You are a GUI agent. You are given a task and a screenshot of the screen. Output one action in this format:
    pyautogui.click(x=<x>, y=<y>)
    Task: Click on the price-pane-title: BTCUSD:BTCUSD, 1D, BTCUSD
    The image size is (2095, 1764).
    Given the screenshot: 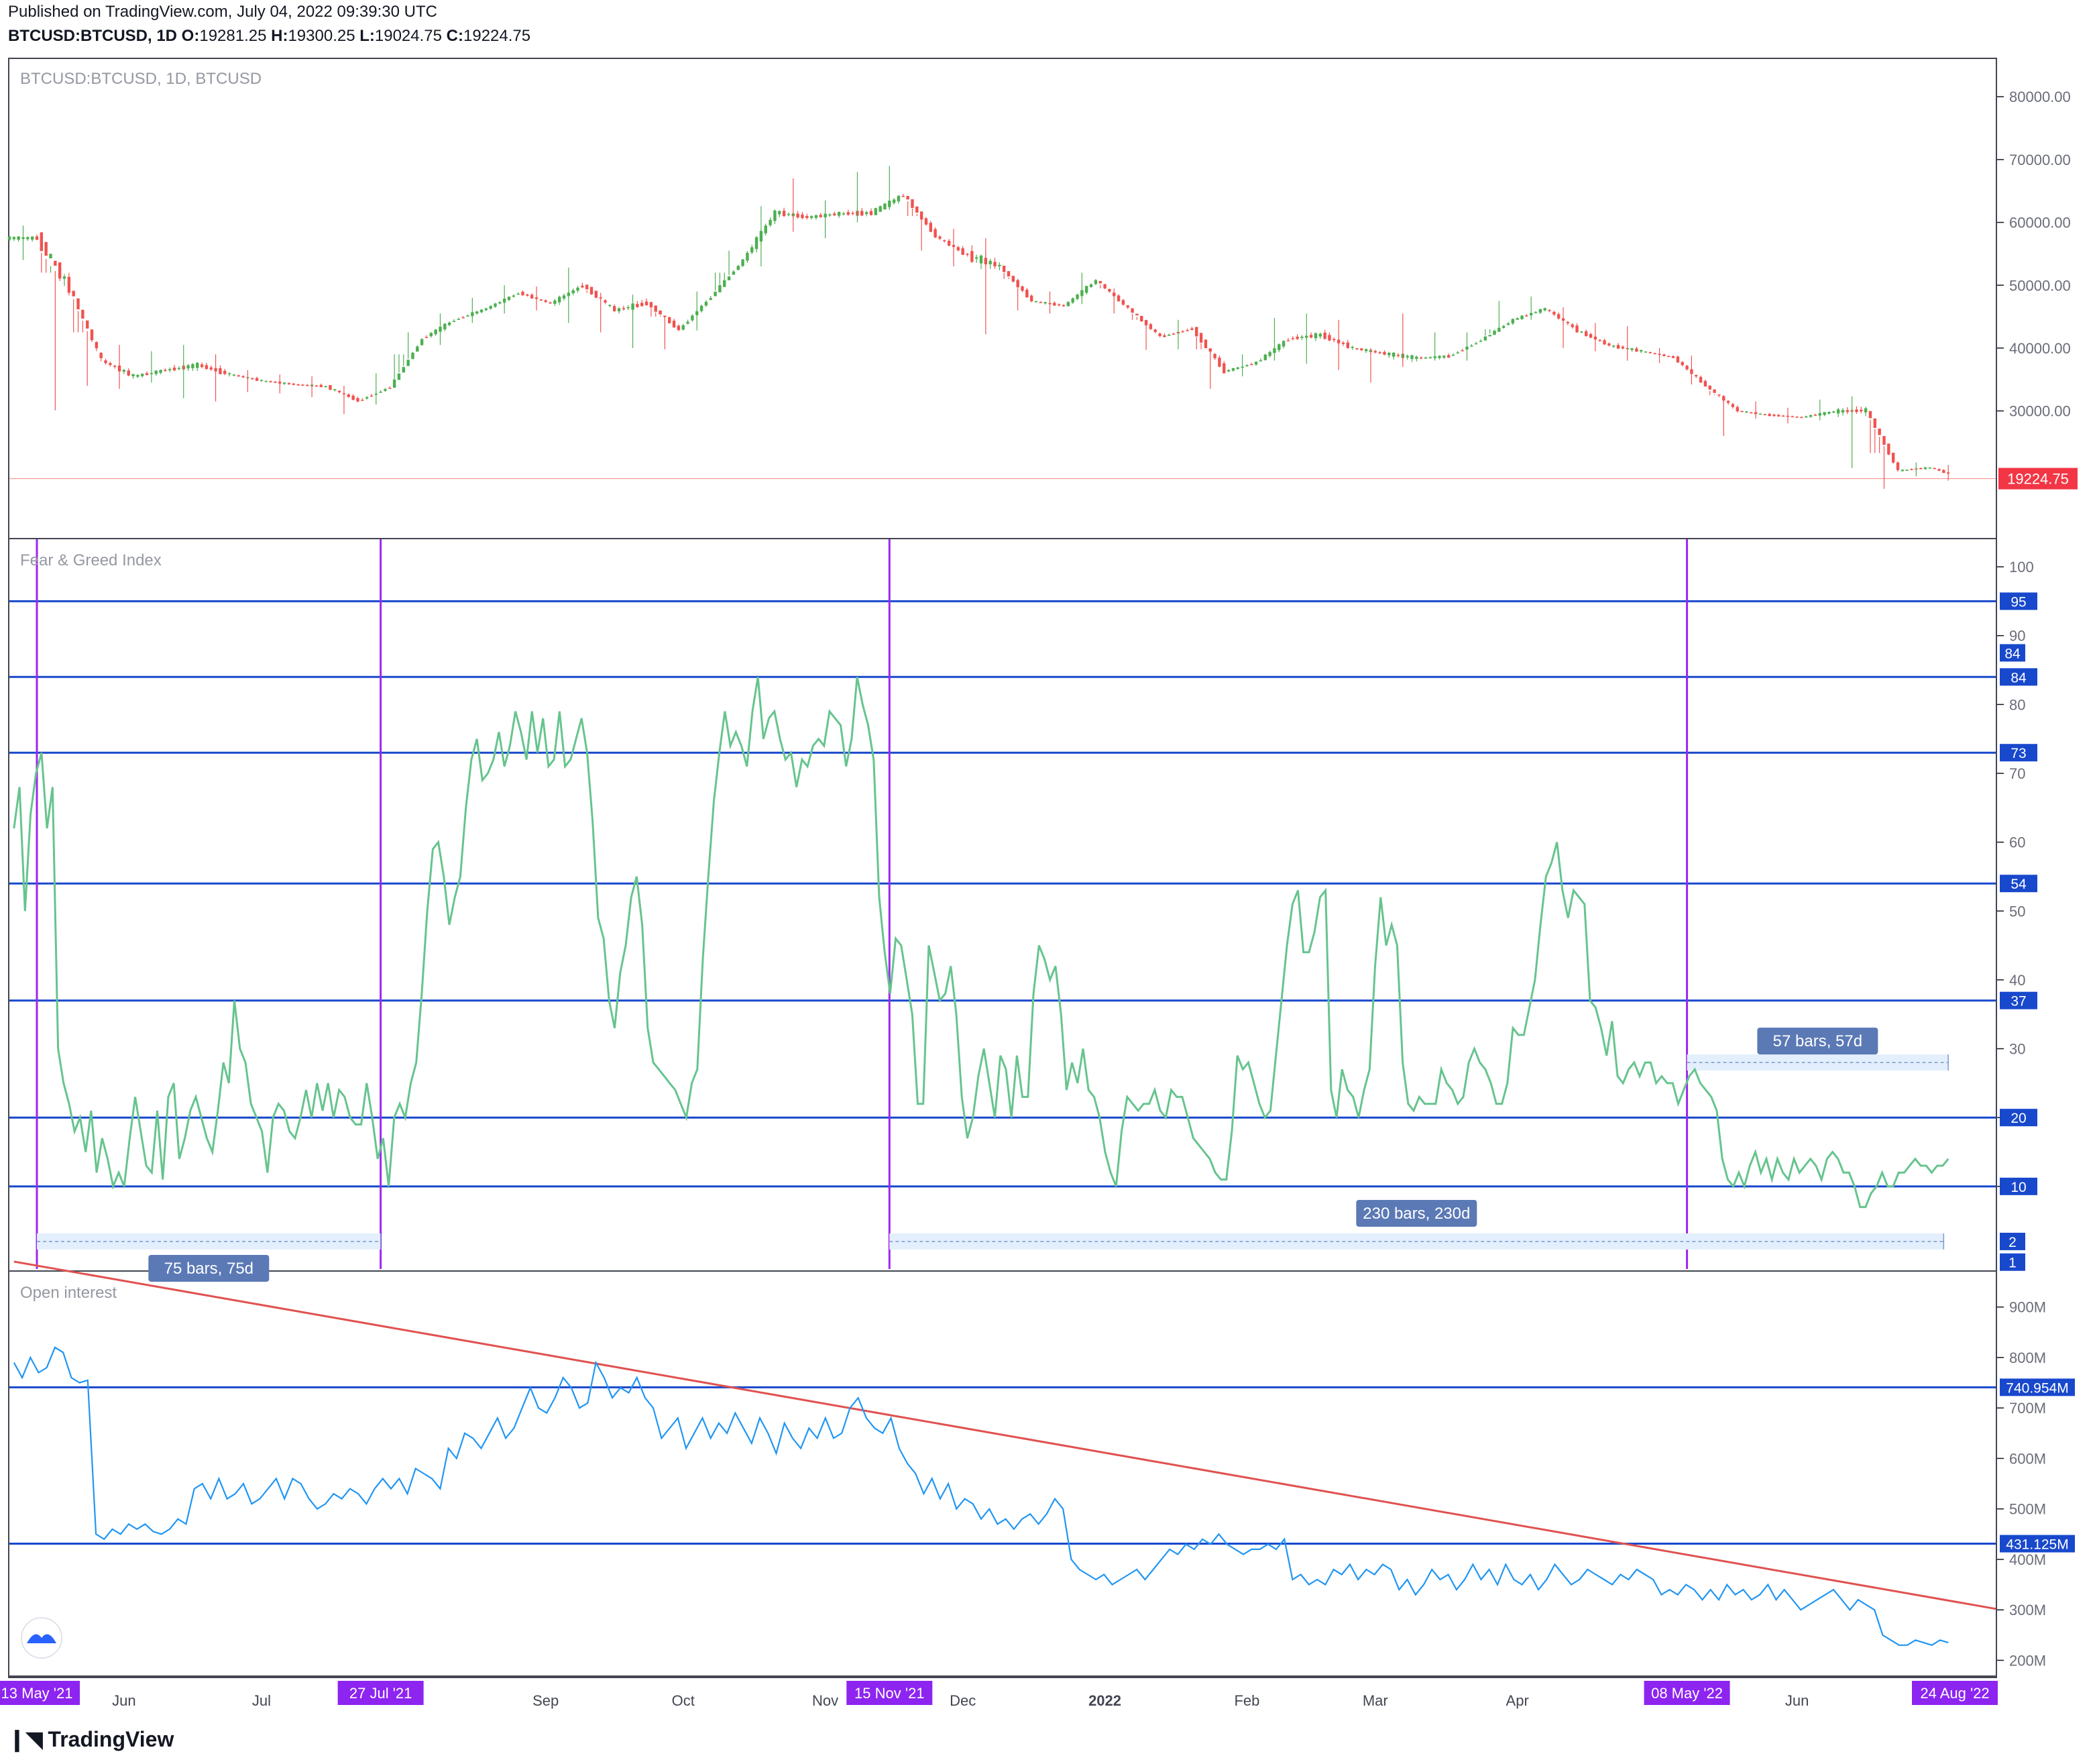 What is the action you would take?
    pyautogui.click(x=141, y=79)
    